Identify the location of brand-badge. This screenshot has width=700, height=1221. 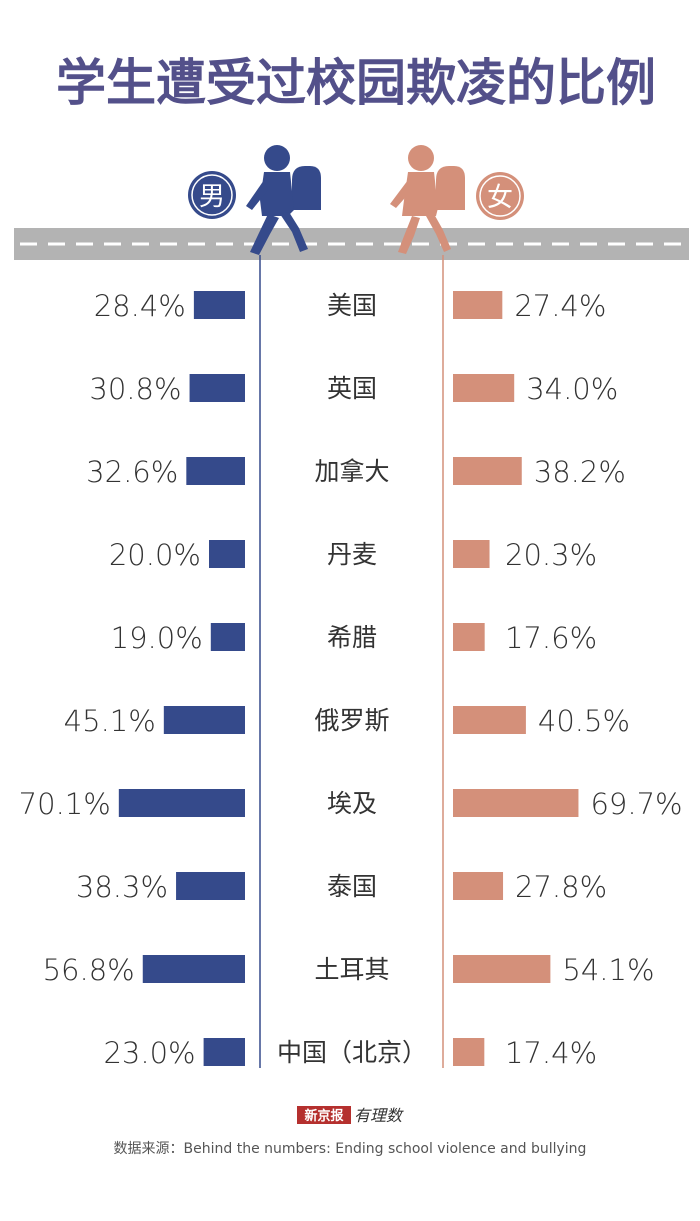
(324, 1115).